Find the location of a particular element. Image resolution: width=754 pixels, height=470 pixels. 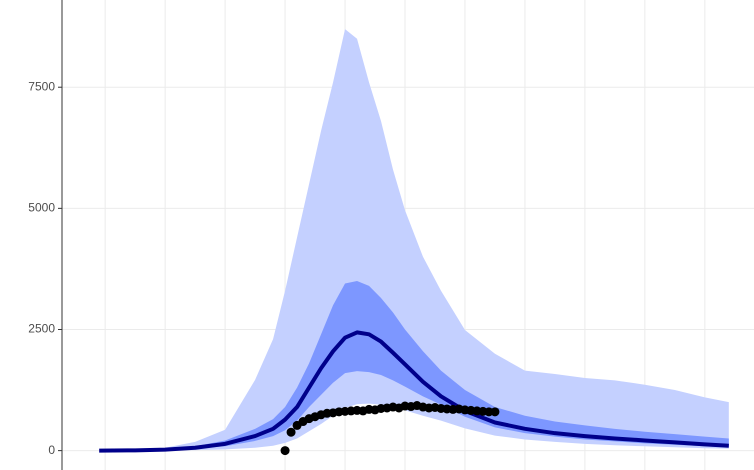

y-tick-label: 7500 is located at coordinates (41, 86).